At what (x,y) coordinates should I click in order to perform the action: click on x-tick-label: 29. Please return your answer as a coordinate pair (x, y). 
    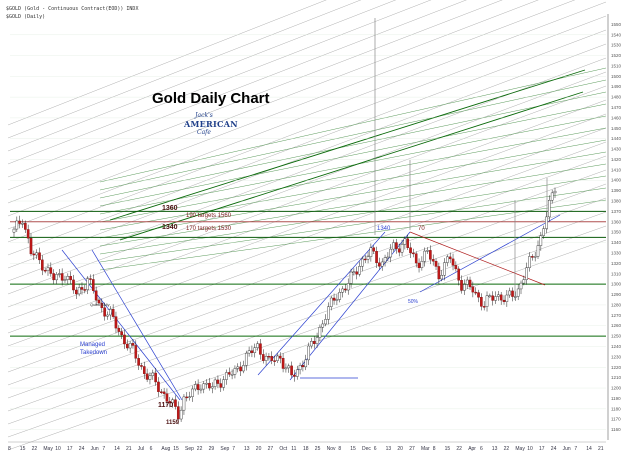
    Looking at the image, I should click on (212, 449).